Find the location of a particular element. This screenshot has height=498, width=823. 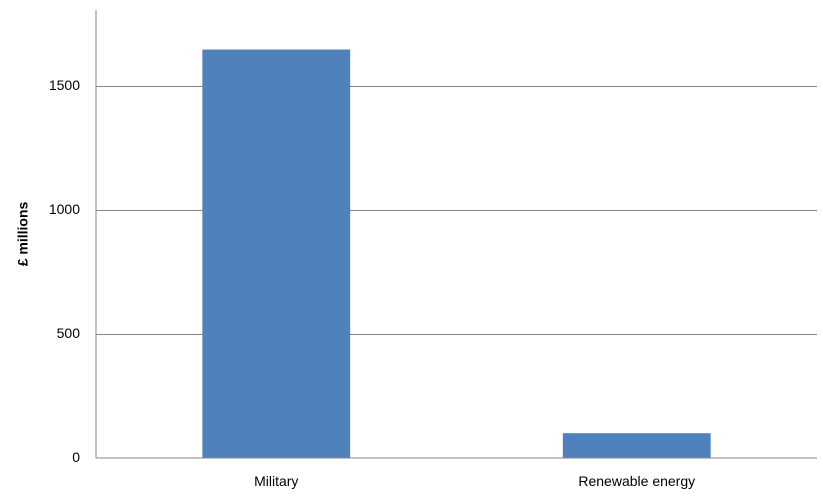

x-tick-label: Renewable energy is located at coordinates (636, 481).